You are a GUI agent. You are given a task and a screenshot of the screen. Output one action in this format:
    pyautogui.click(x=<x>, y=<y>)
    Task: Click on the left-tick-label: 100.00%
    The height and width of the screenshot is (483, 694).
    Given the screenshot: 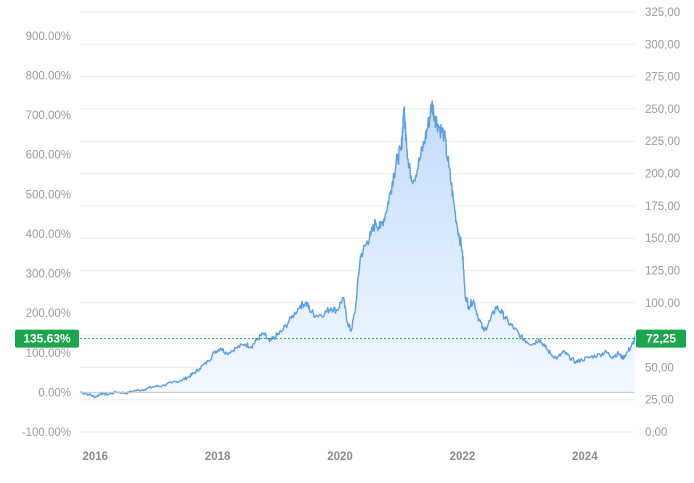 What is the action you would take?
    pyautogui.click(x=48, y=354)
    